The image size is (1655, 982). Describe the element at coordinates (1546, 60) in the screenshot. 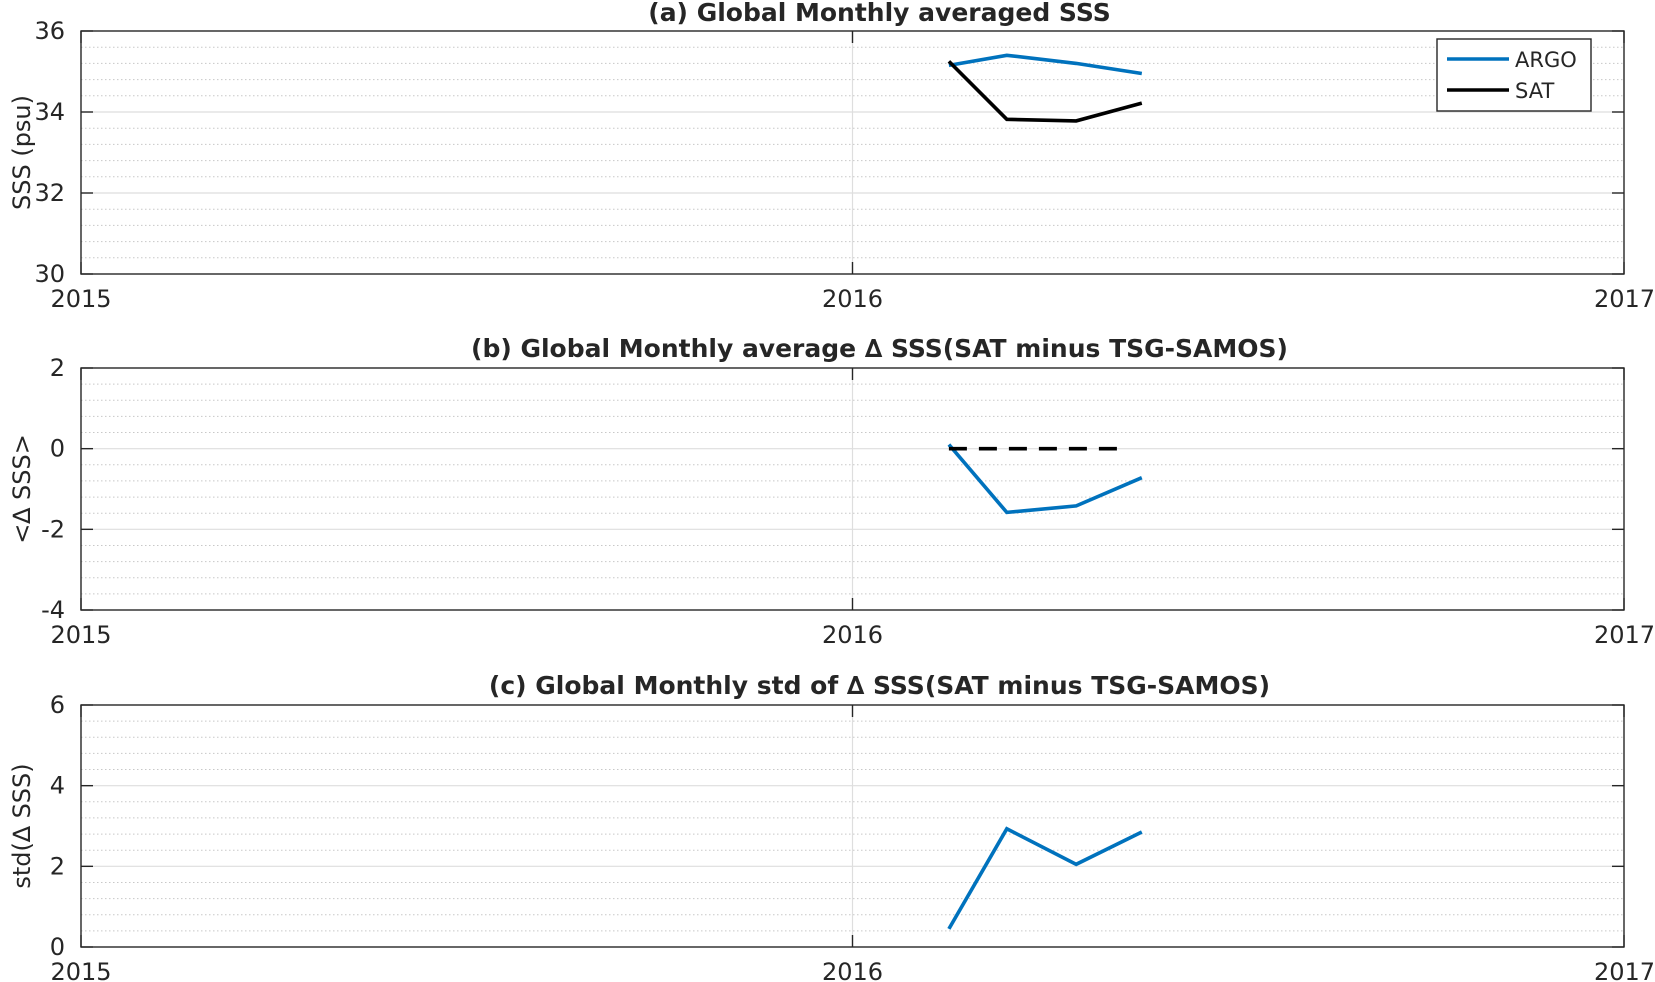

I see `legend-label-argo: ARGO` at that location.